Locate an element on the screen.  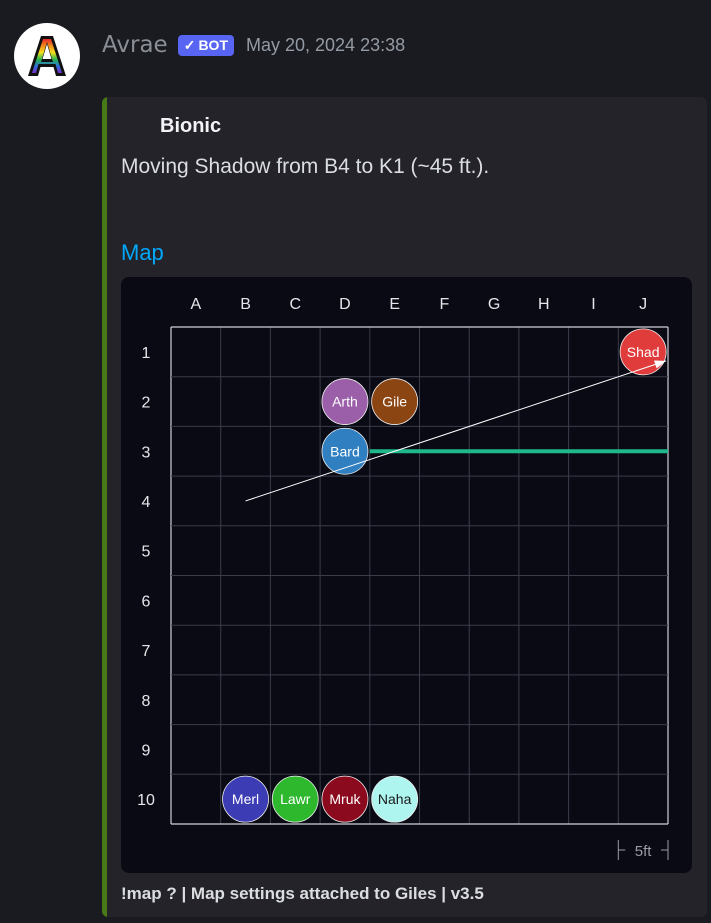
message-header: Avrae ✓ BOT May 20, 2024 23:38 is located at coordinates (253, 45).